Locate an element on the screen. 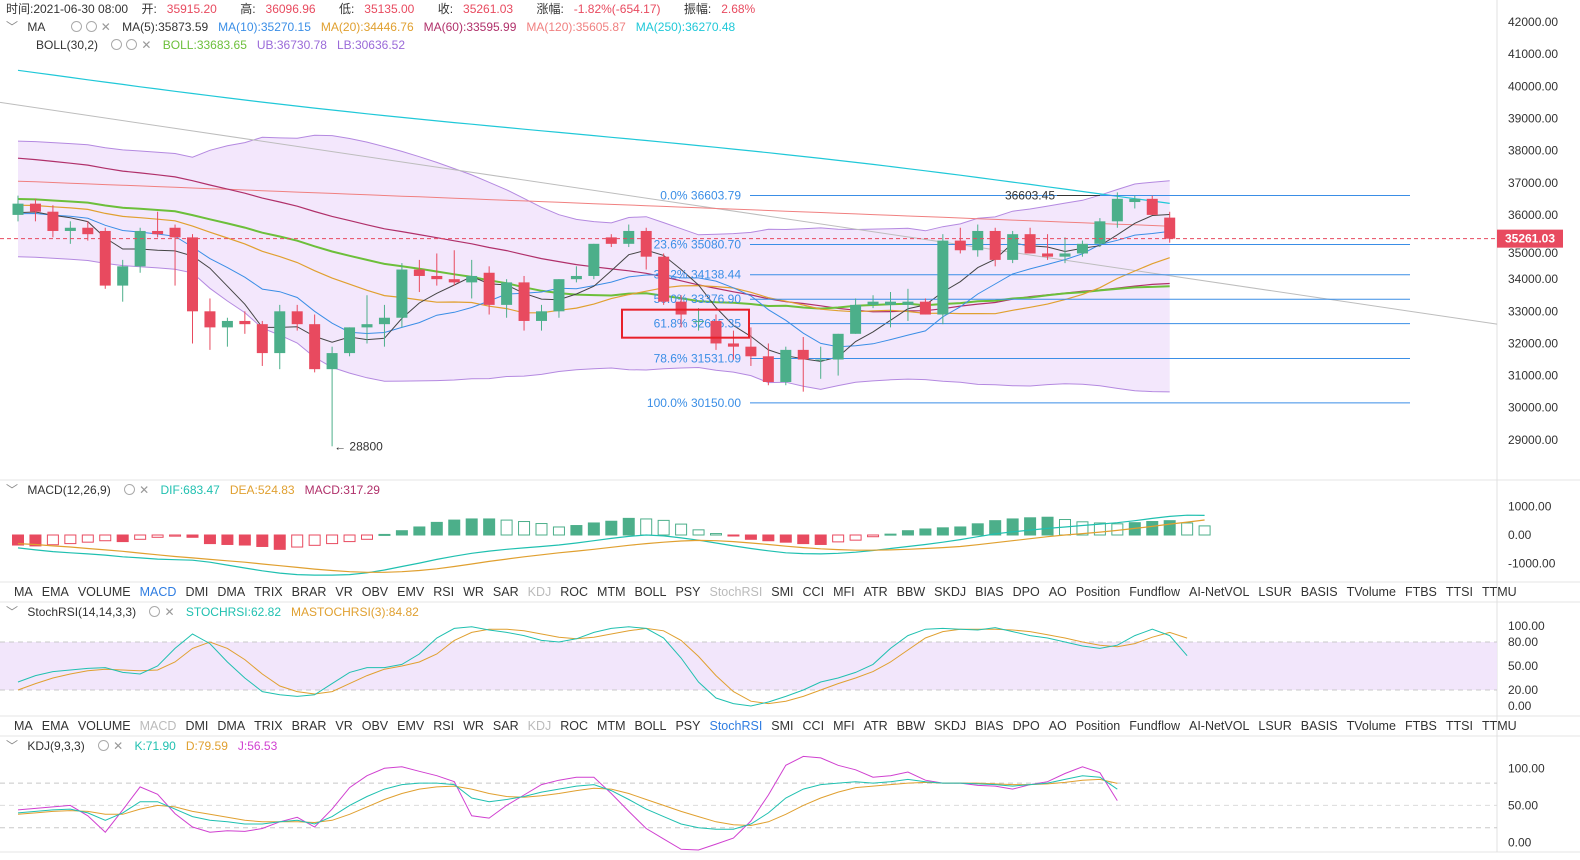 The height and width of the screenshot is (860, 1580). y-tick-label: 32000.00 is located at coordinates (1533, 343).